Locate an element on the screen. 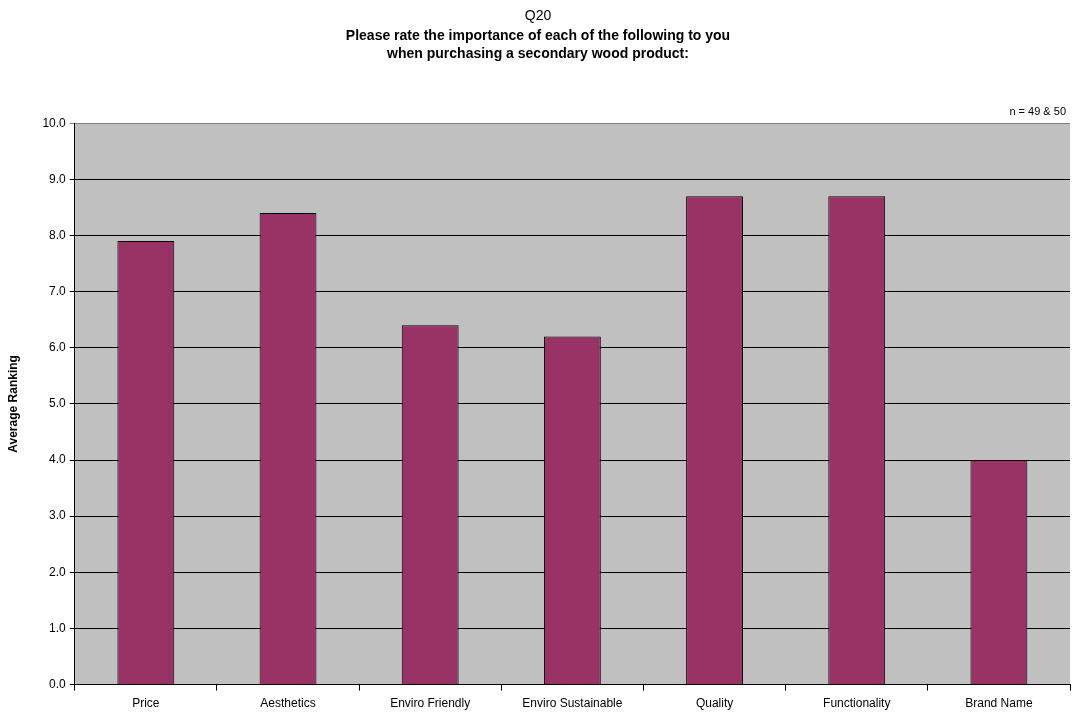  y-tick-label: 5.0 is located at coordinates (58, 403).